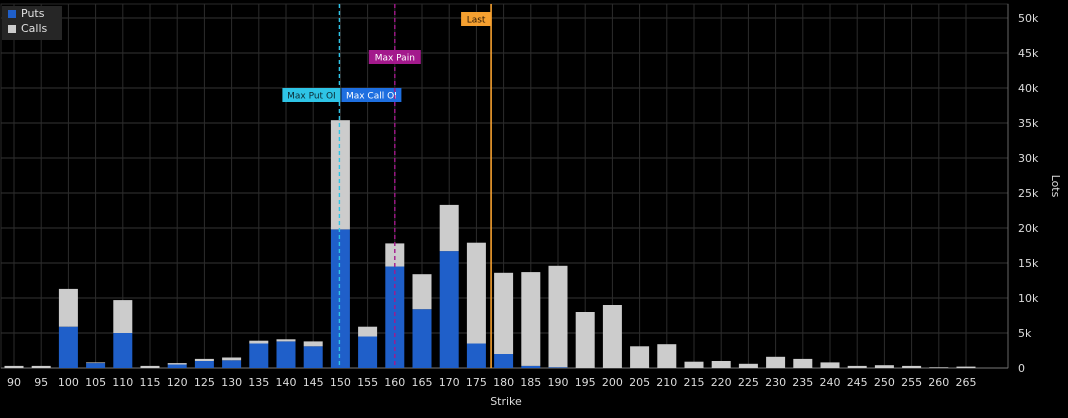 The image size is (1068, 418). Describe the element at coordinates (639, 382) in the screenshot. I see `x-tick-label: 205` at that location.